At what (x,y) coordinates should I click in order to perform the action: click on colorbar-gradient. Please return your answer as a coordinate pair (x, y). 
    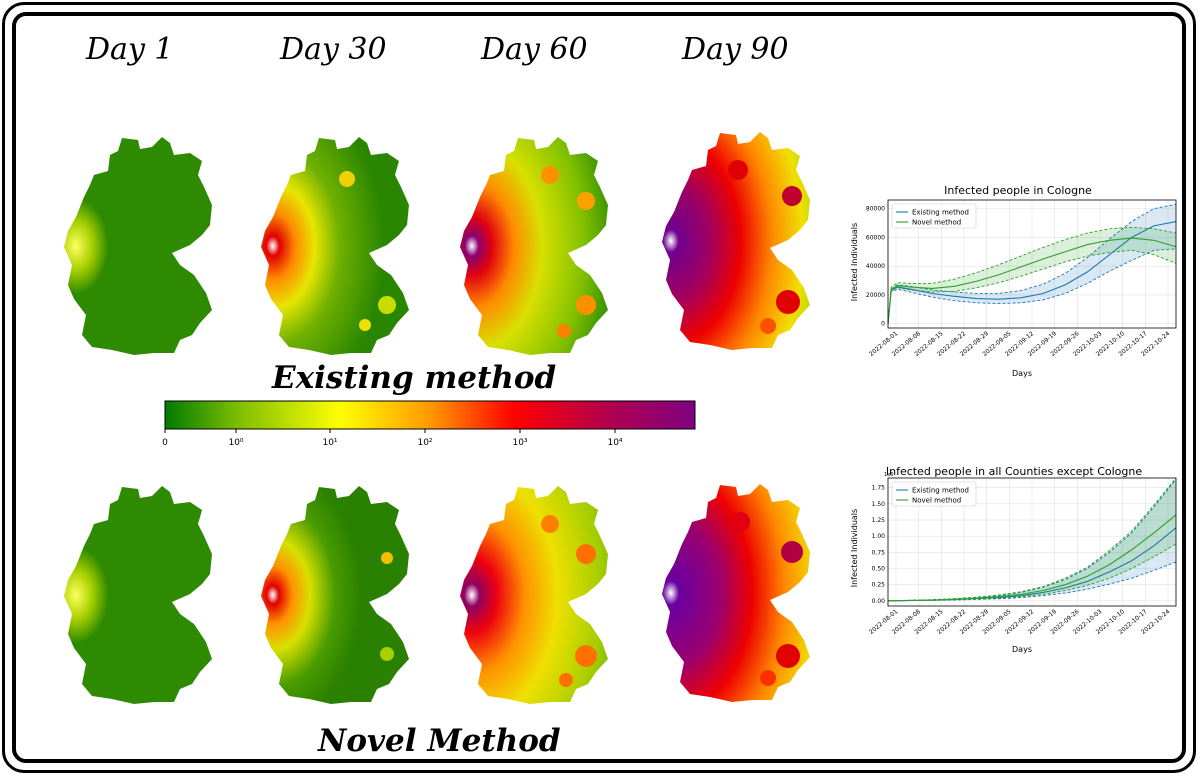
    Looking at the image, I should click on (430, 415).